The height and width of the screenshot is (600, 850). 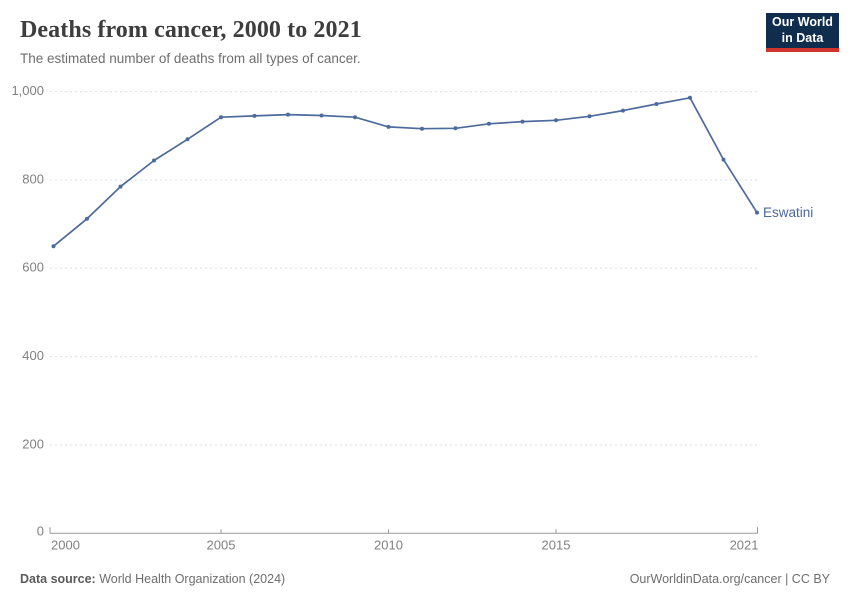 I want to click on y-tick-label-600: 600, so click(x=33, y=267).